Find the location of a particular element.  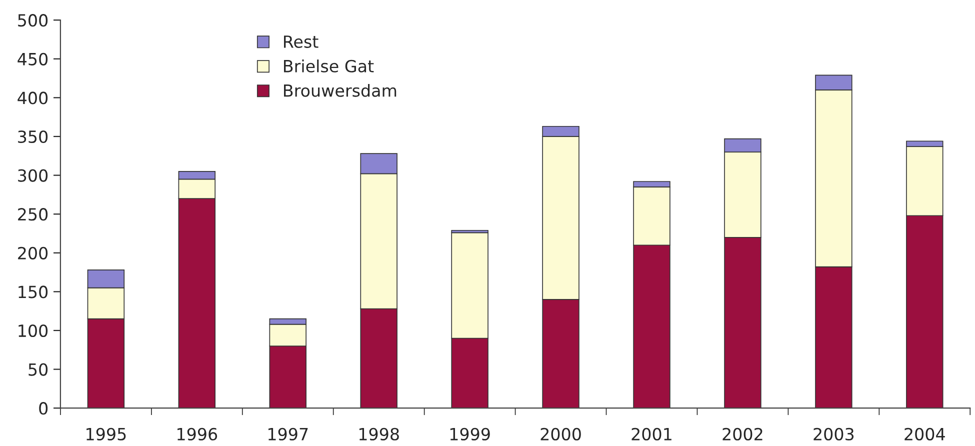

x-tick-label: 1996 is located at coordinates (198, 434).